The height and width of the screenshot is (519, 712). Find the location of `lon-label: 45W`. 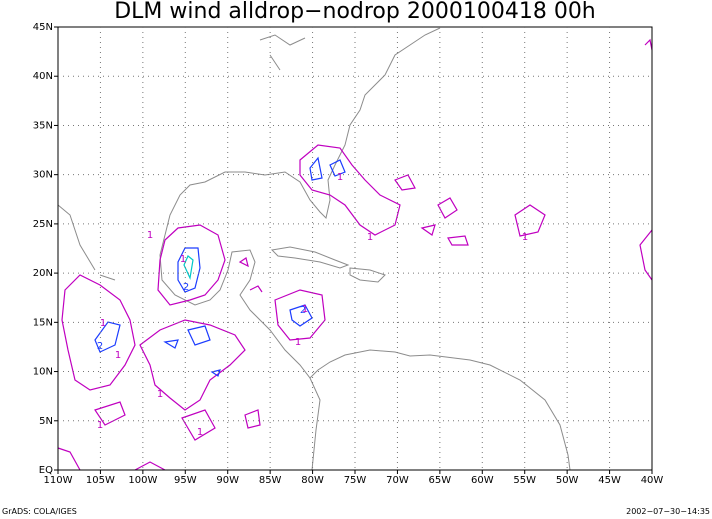

lon-label: 45W is located at coordinates (609, 480).